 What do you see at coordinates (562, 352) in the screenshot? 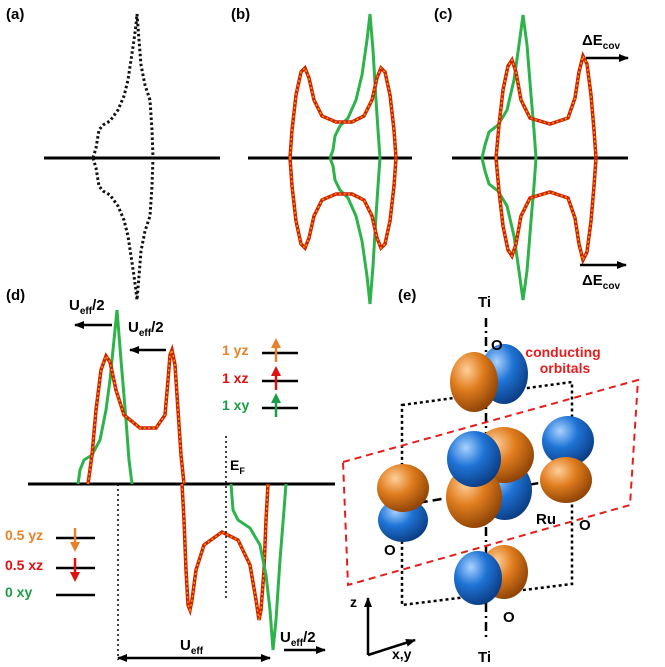
I see `conducting-label-line1: conducting` at bounding box center [562, 352].